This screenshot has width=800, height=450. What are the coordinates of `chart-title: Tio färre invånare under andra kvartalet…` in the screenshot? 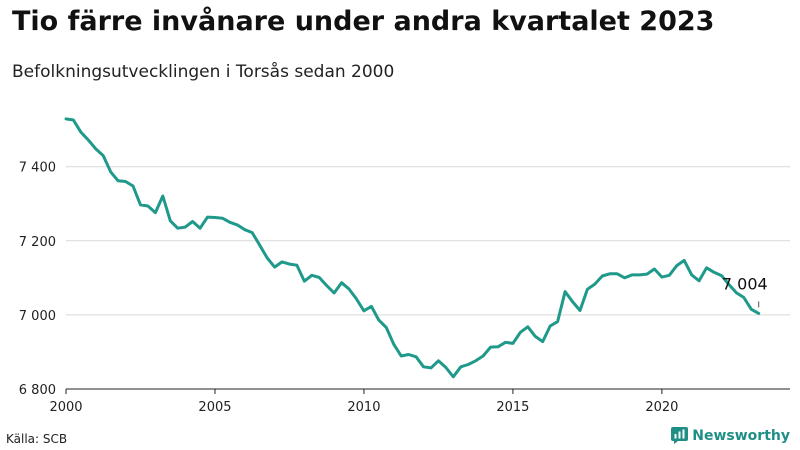 It's located at (363, 21).